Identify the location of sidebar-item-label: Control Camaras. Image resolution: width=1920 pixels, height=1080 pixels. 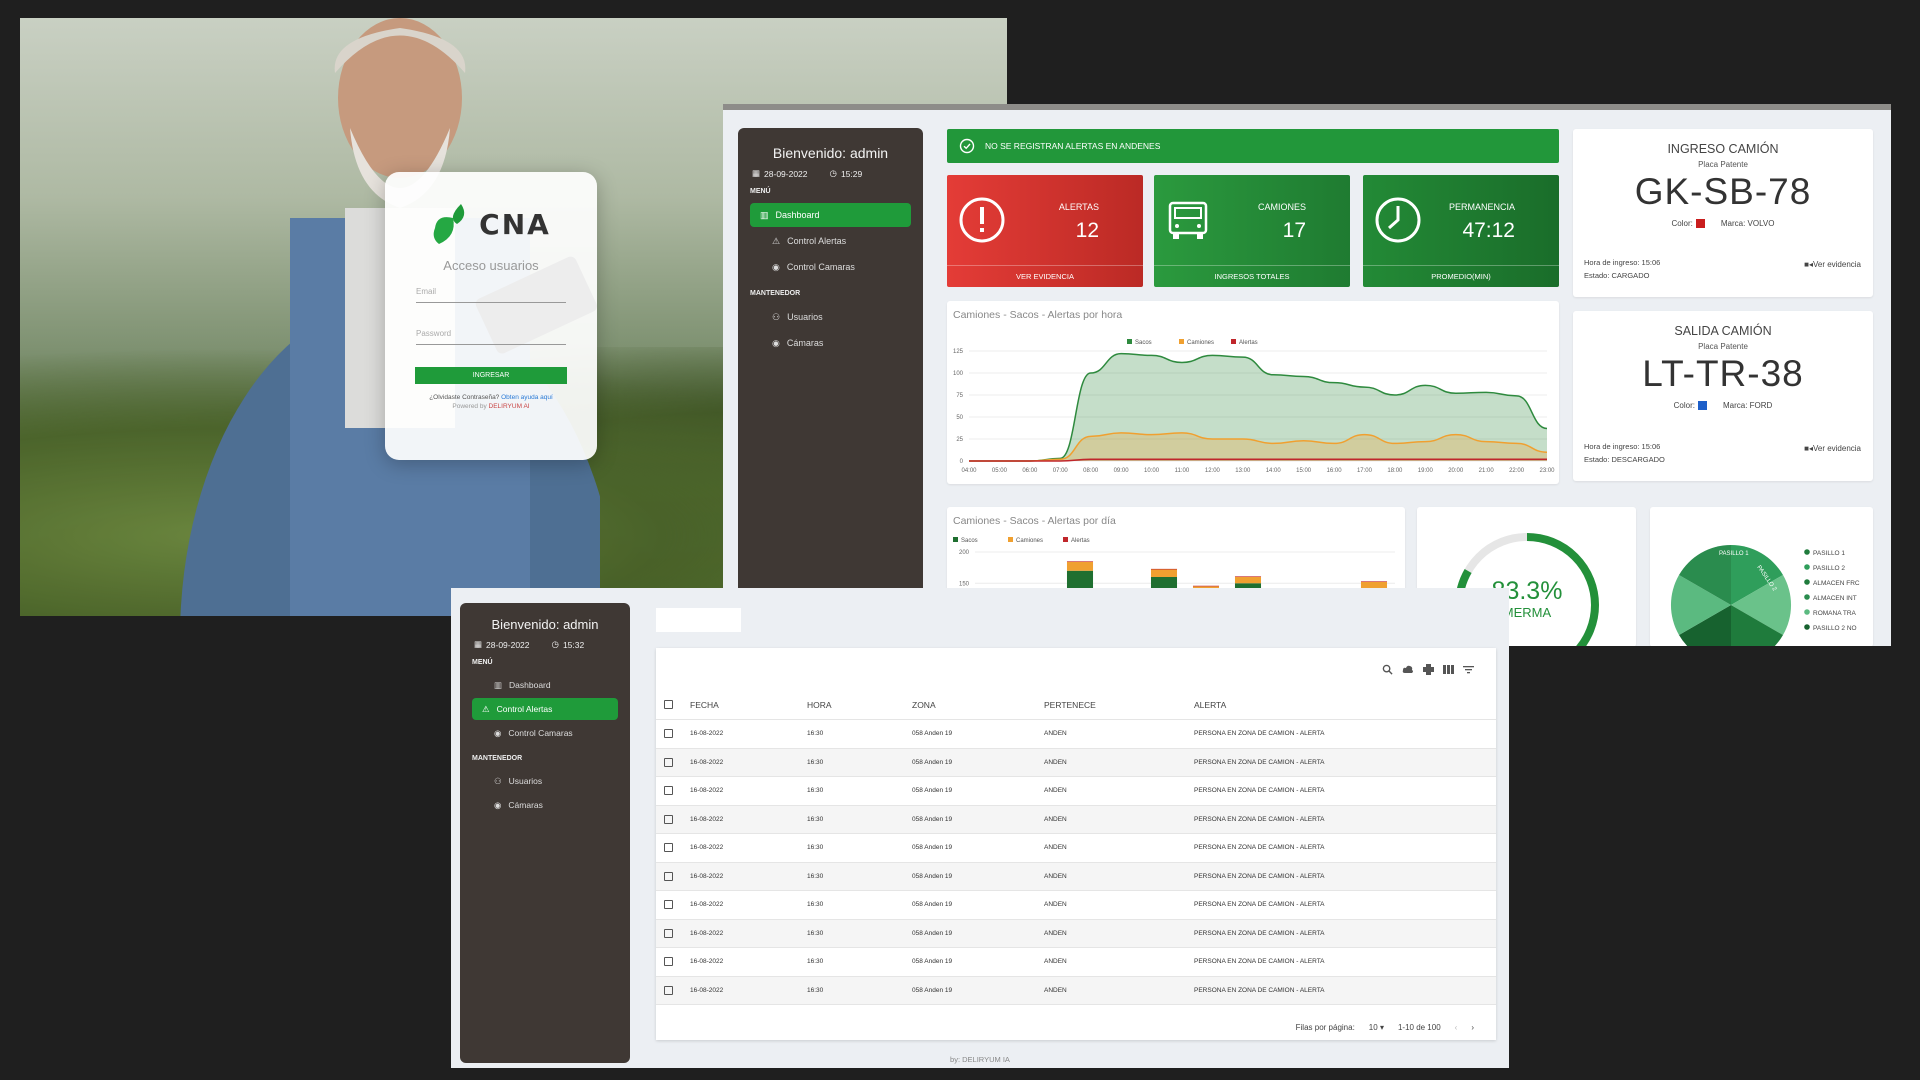
(540, 733).